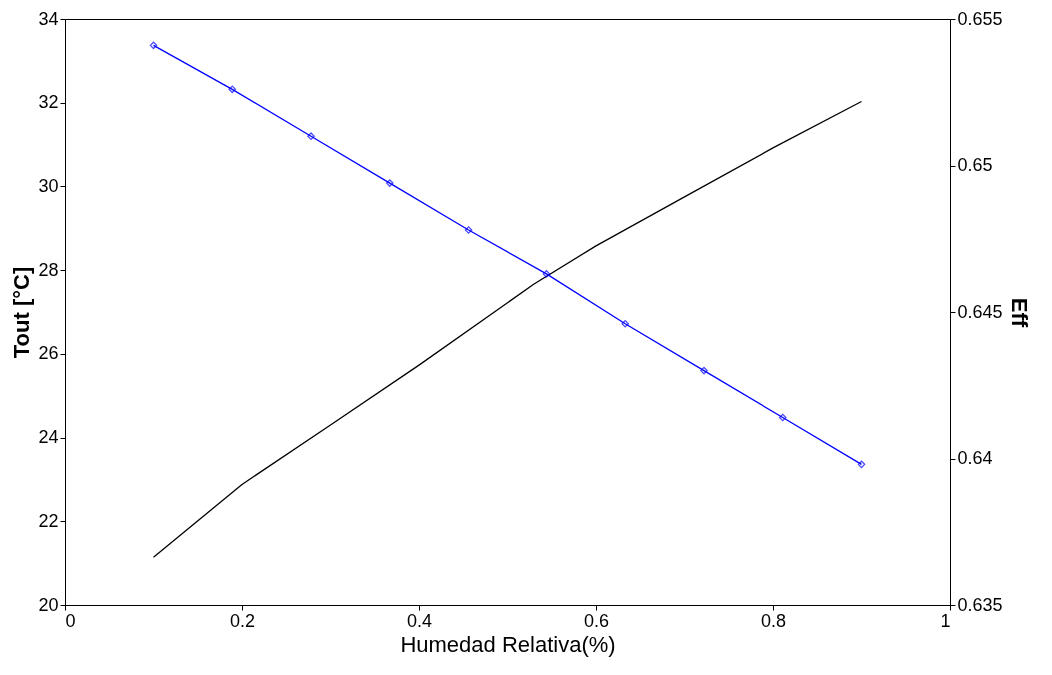 The width and height of the screenshot is (1052, 675). What do you see at coordinates (773, 620) in the screenshot?
I see `x-tick-label: 0.8` at bounding box center [773, 620].